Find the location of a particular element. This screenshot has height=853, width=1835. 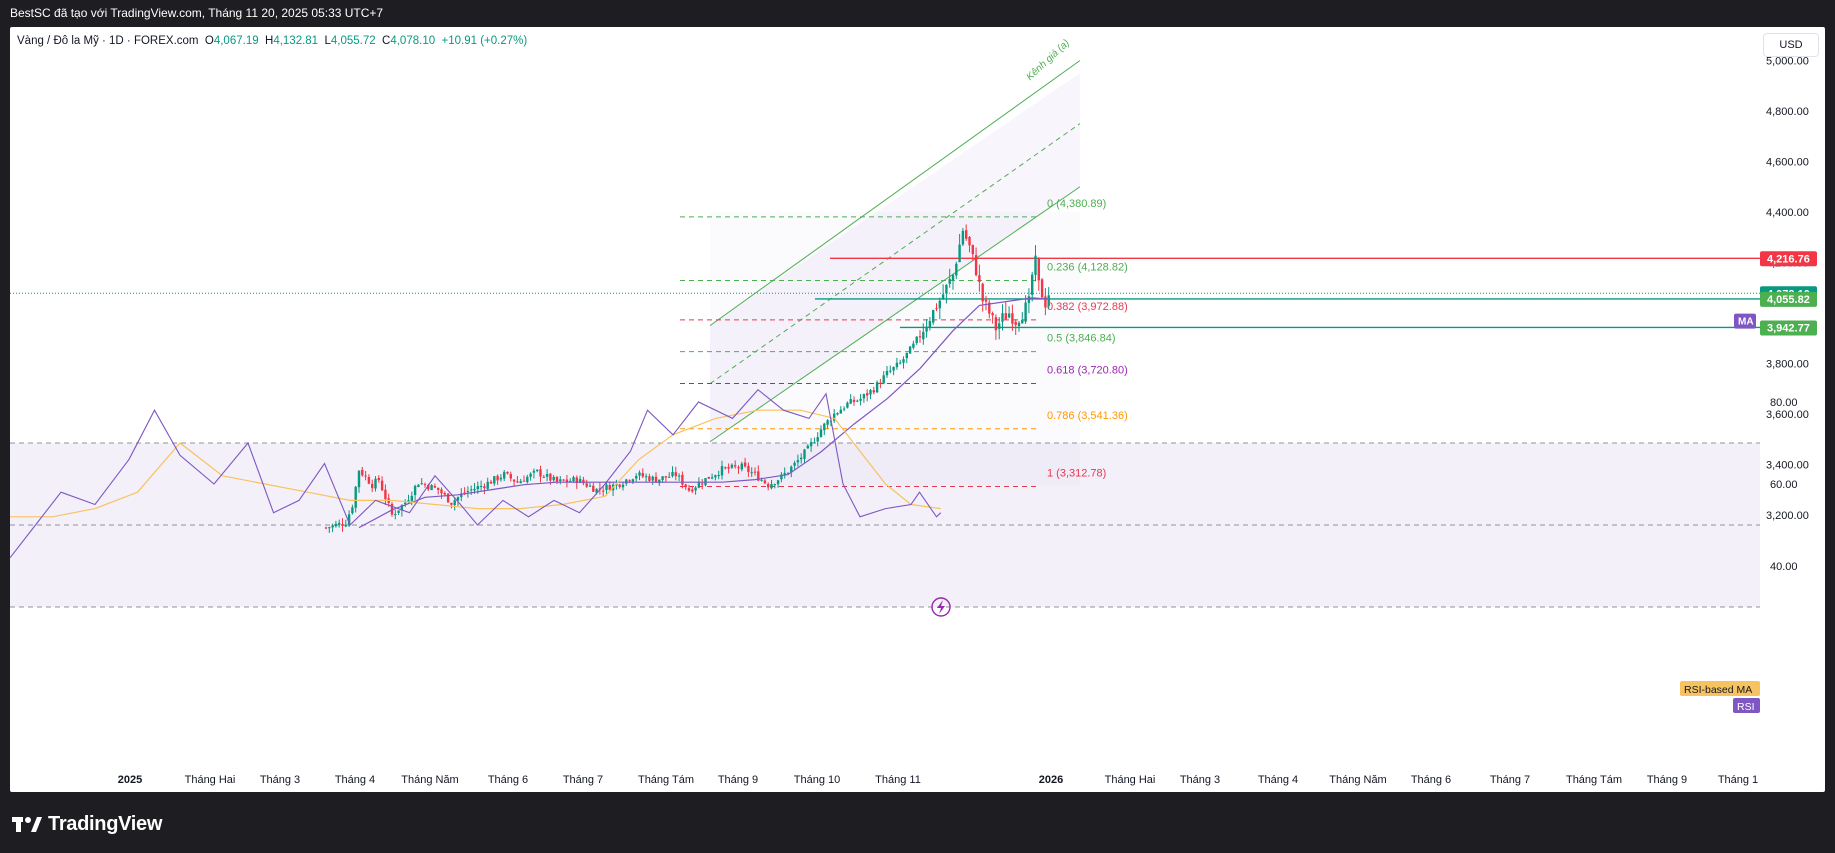

time-tick-label: Tháng 6 is located at coordinates (1431, 780).